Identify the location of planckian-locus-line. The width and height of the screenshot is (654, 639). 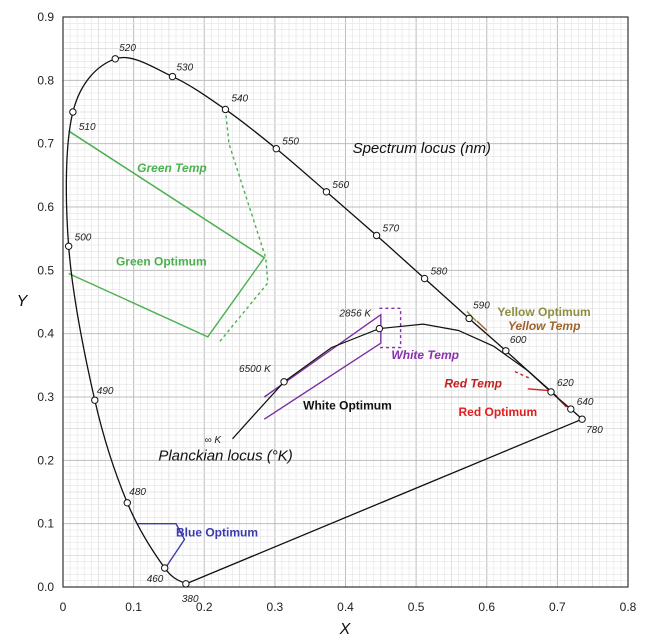
(395, 381).